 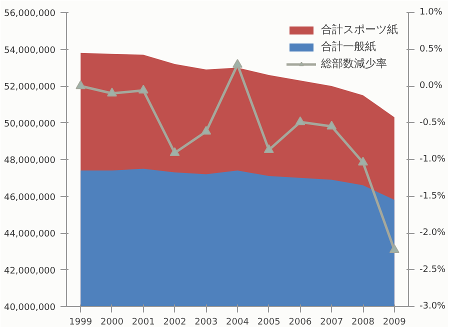 I want to click on x-tick-label: 2002, so click(x=174, y=323).